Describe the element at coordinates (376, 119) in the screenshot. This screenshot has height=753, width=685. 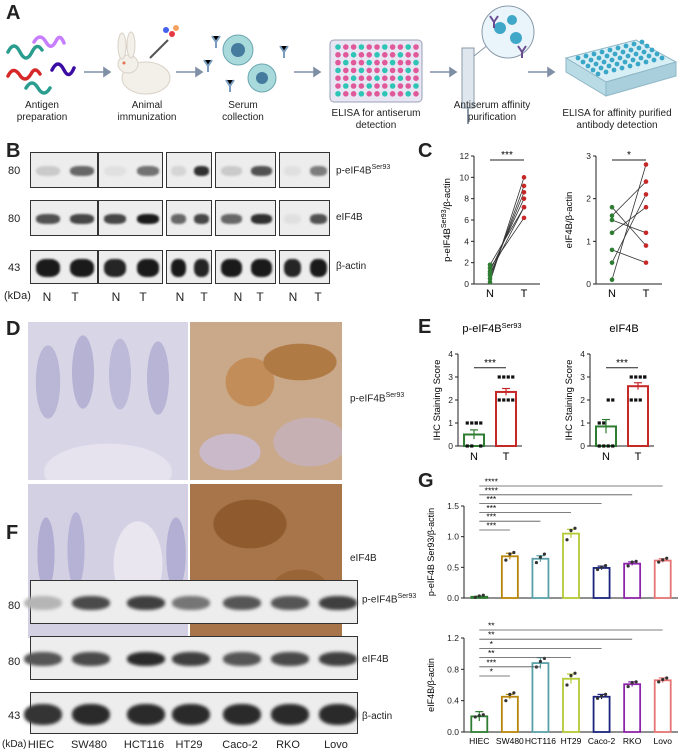
I see `workflow-step-4: ELISA for antiserum detection` at that location.